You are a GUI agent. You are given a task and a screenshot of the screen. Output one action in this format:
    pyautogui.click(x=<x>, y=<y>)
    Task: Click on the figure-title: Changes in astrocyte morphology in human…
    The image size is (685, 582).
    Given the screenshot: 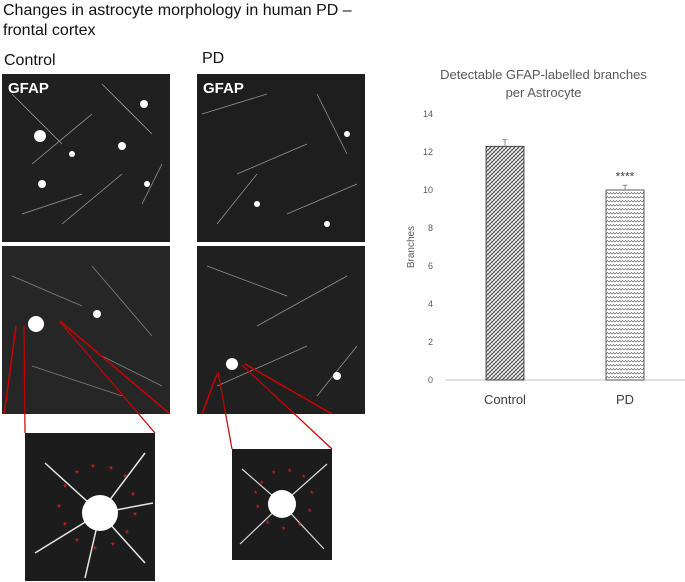 What is the action you would take?
    pyautogui.click(x=203, y=21)
    